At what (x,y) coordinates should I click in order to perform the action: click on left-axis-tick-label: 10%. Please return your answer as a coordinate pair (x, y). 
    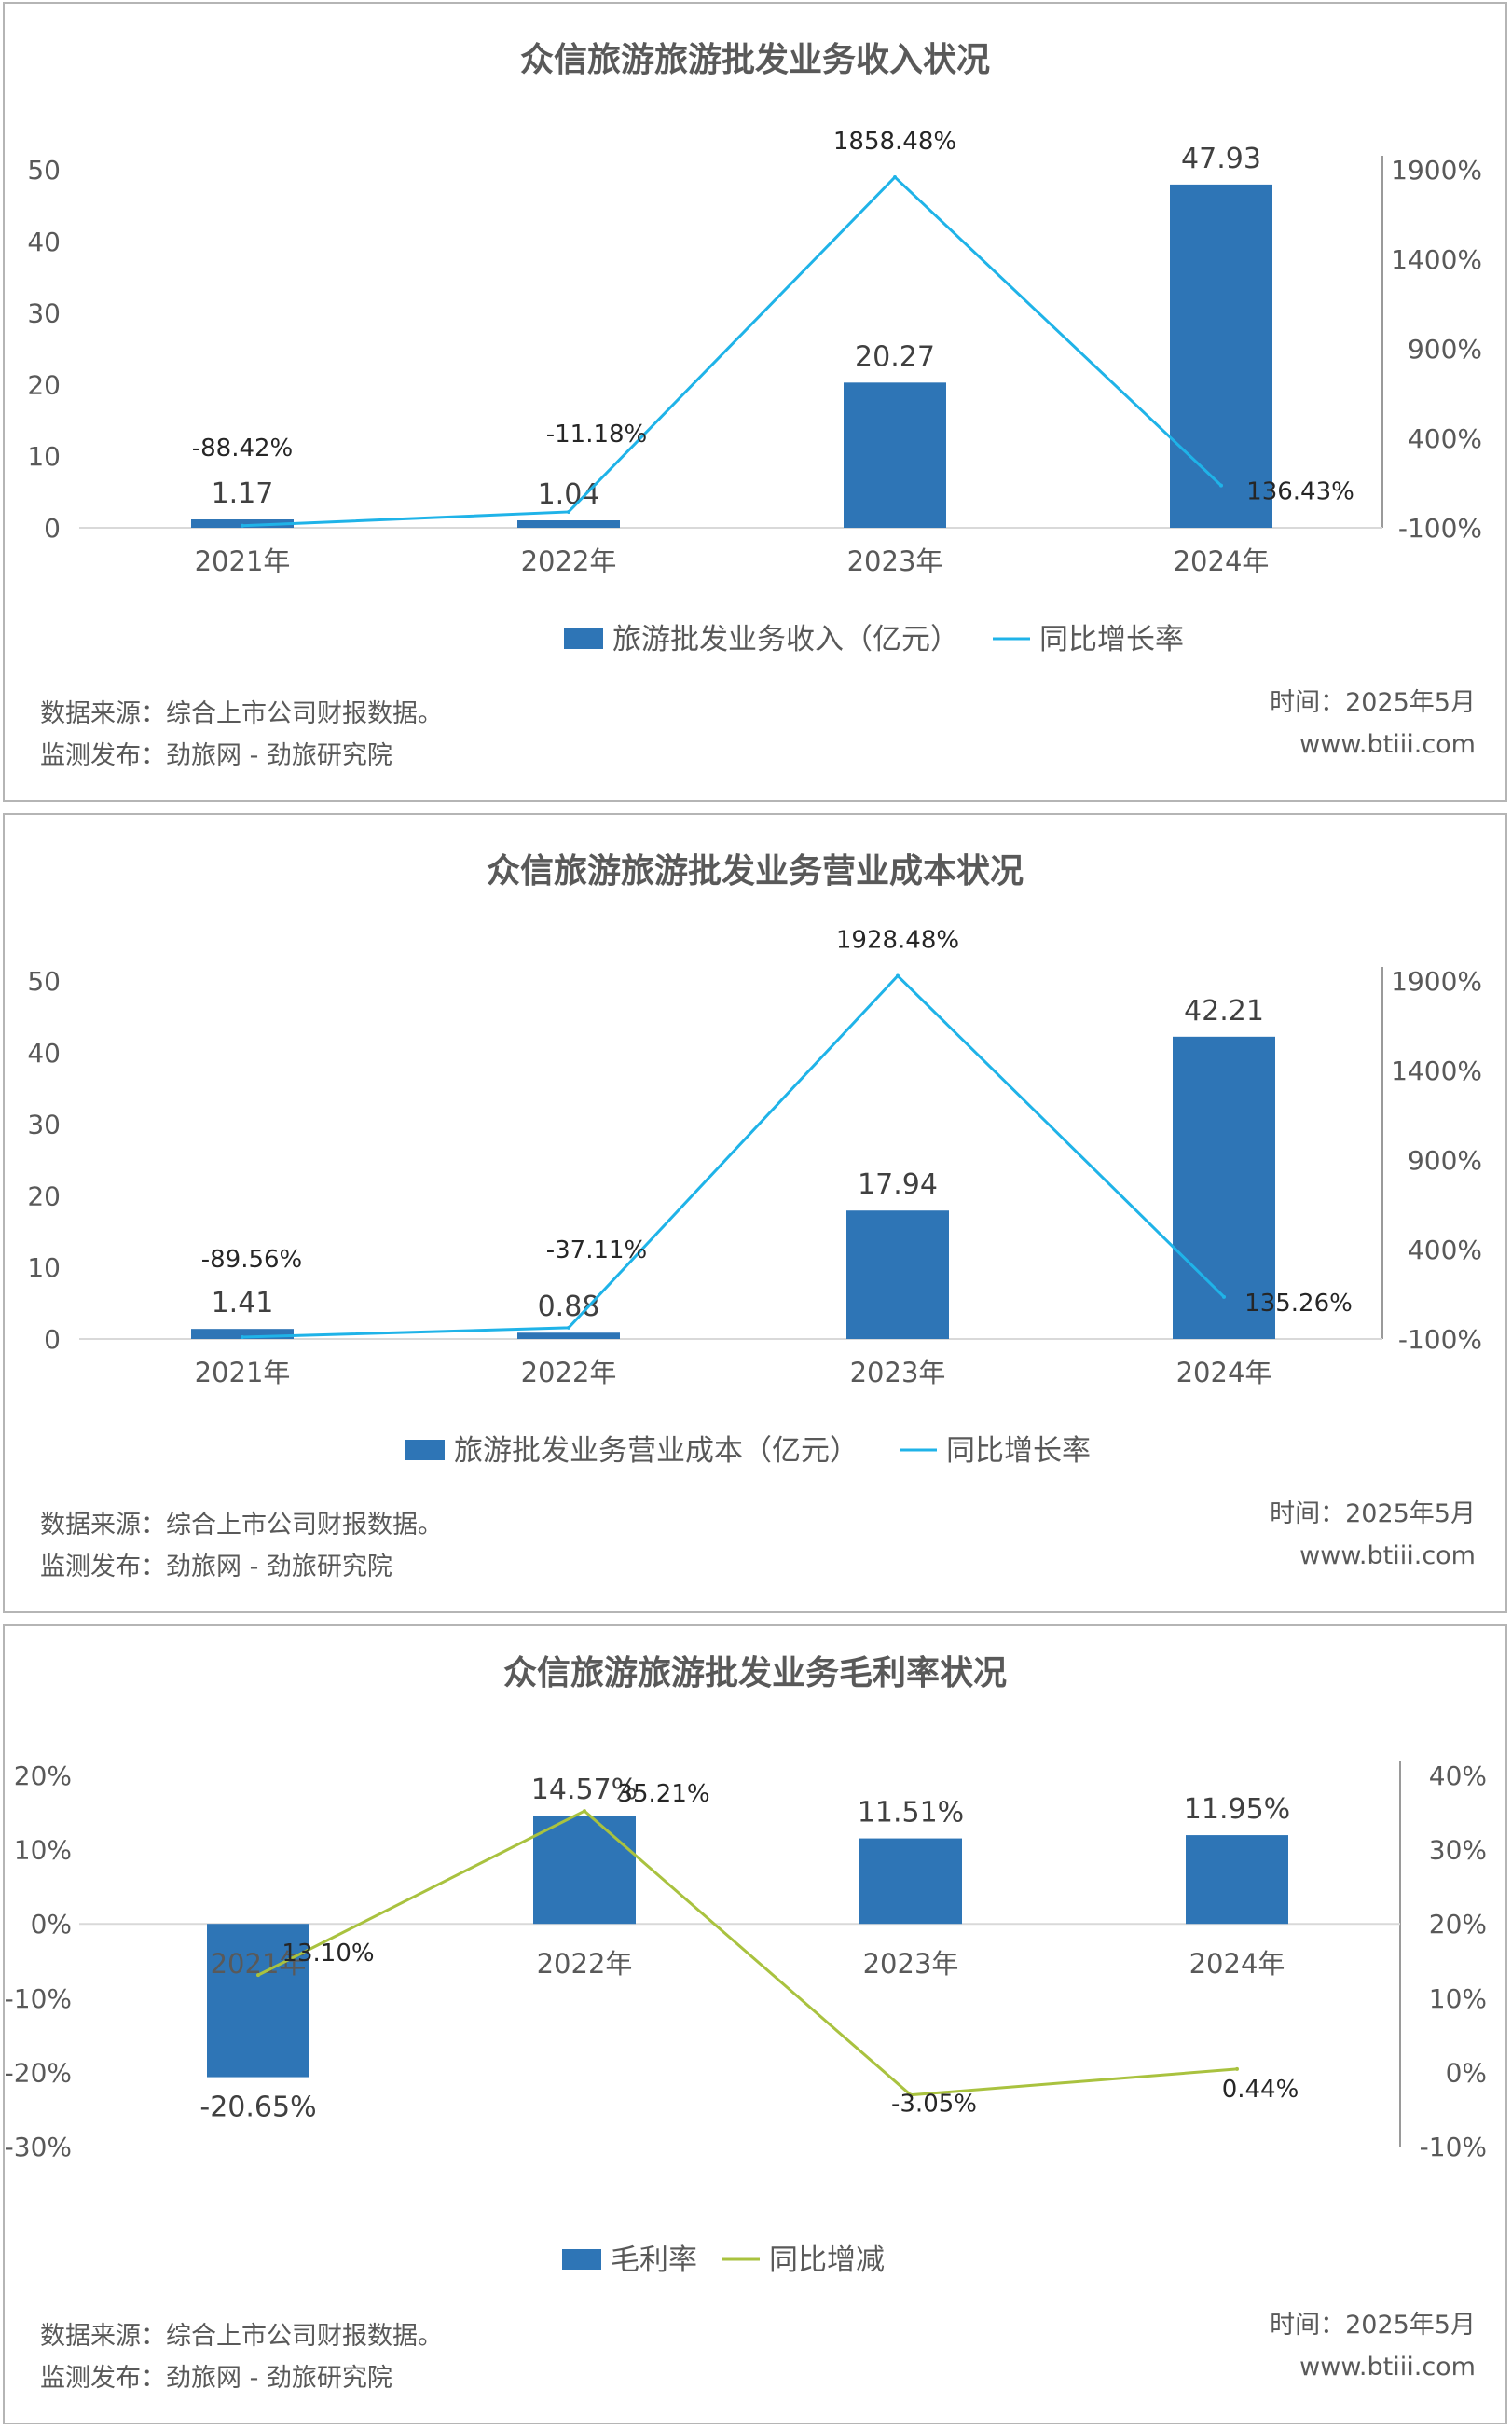
    Looking at the image, I should click on (43, 1850).